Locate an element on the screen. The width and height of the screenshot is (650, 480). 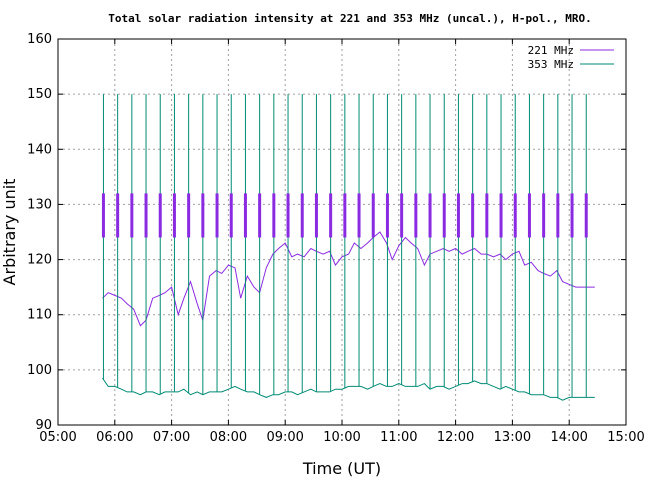
legend-label-353: 353 MHz is located at coordinates (551, 64).